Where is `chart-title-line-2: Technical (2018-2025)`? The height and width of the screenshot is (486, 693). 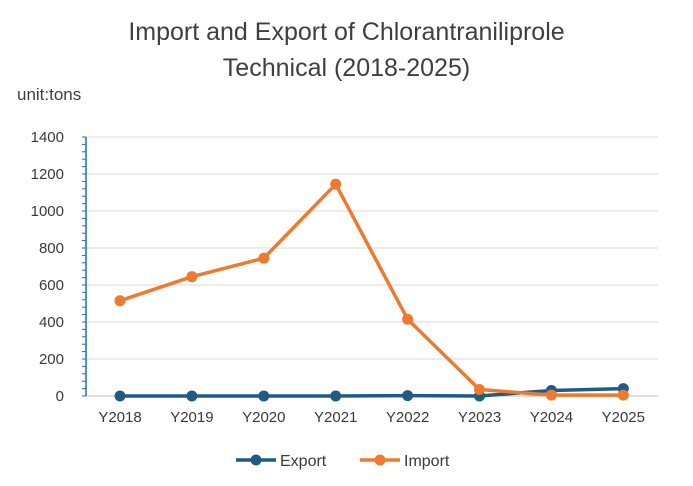 chart-title-line-2: Technical (2018-2025) is located at coordinates (346, 68).